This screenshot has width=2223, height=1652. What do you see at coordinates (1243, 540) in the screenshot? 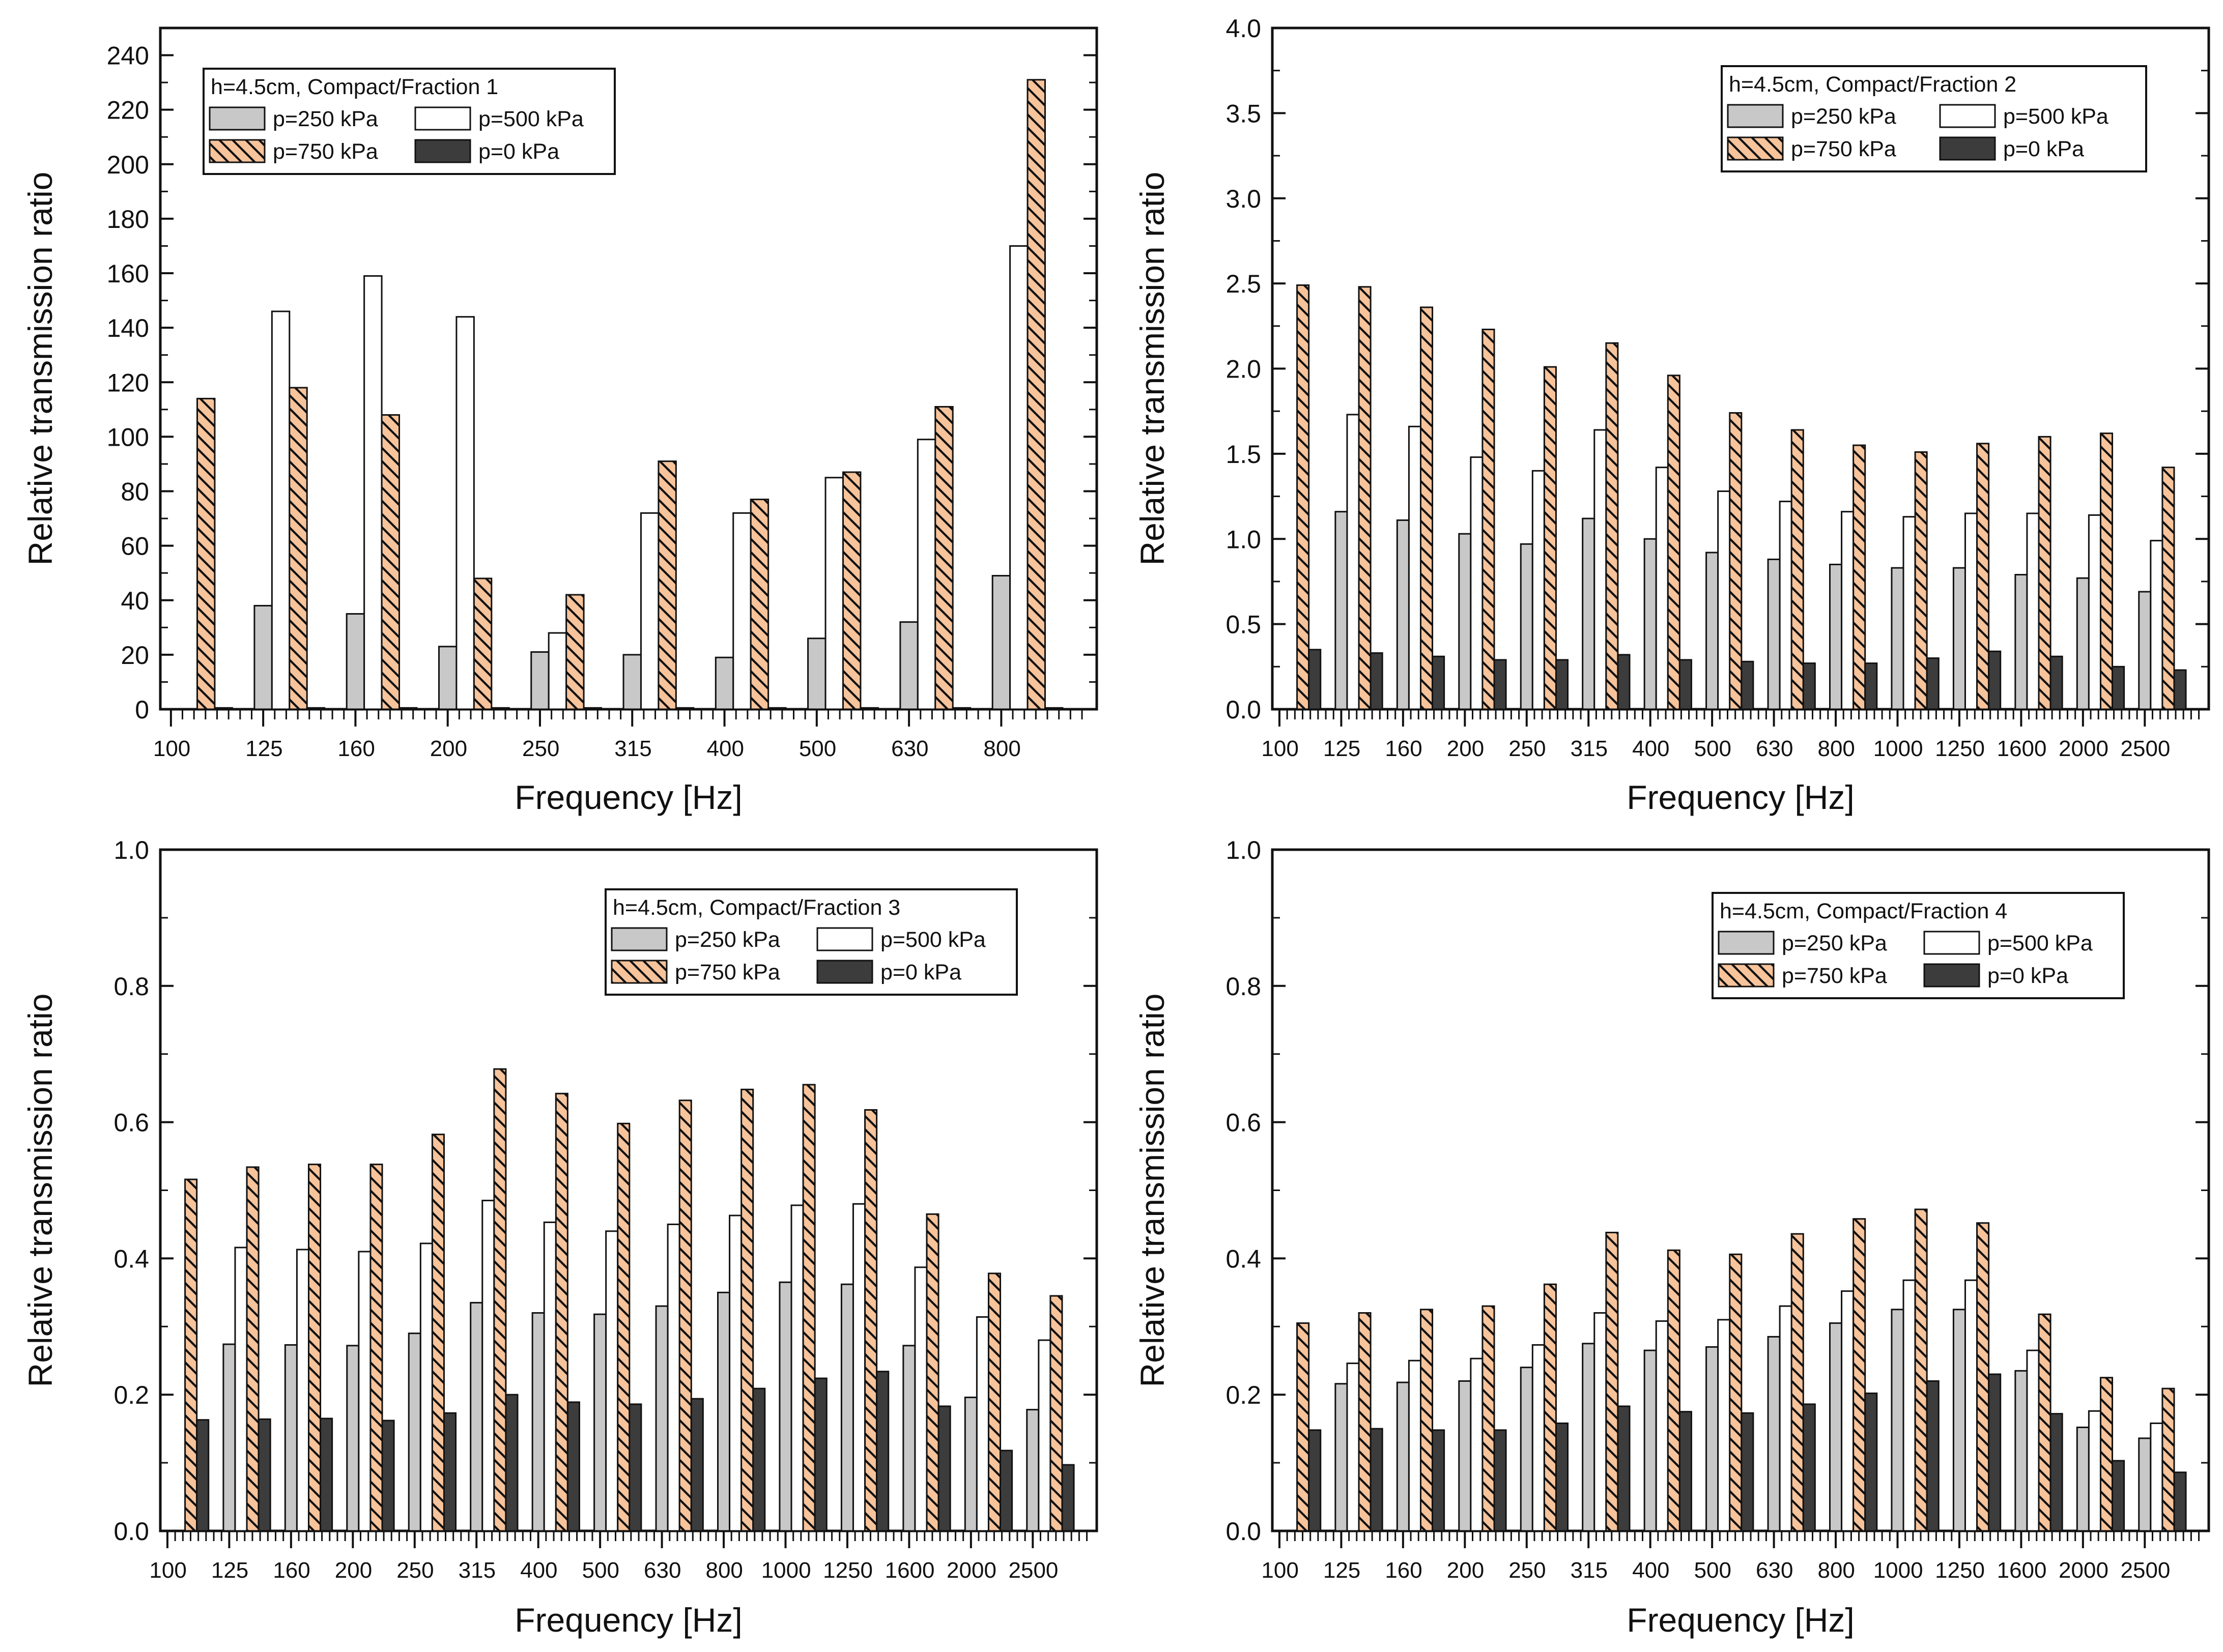
I see `y-tick-label: 1.0` at bounding box center [1243, 540].